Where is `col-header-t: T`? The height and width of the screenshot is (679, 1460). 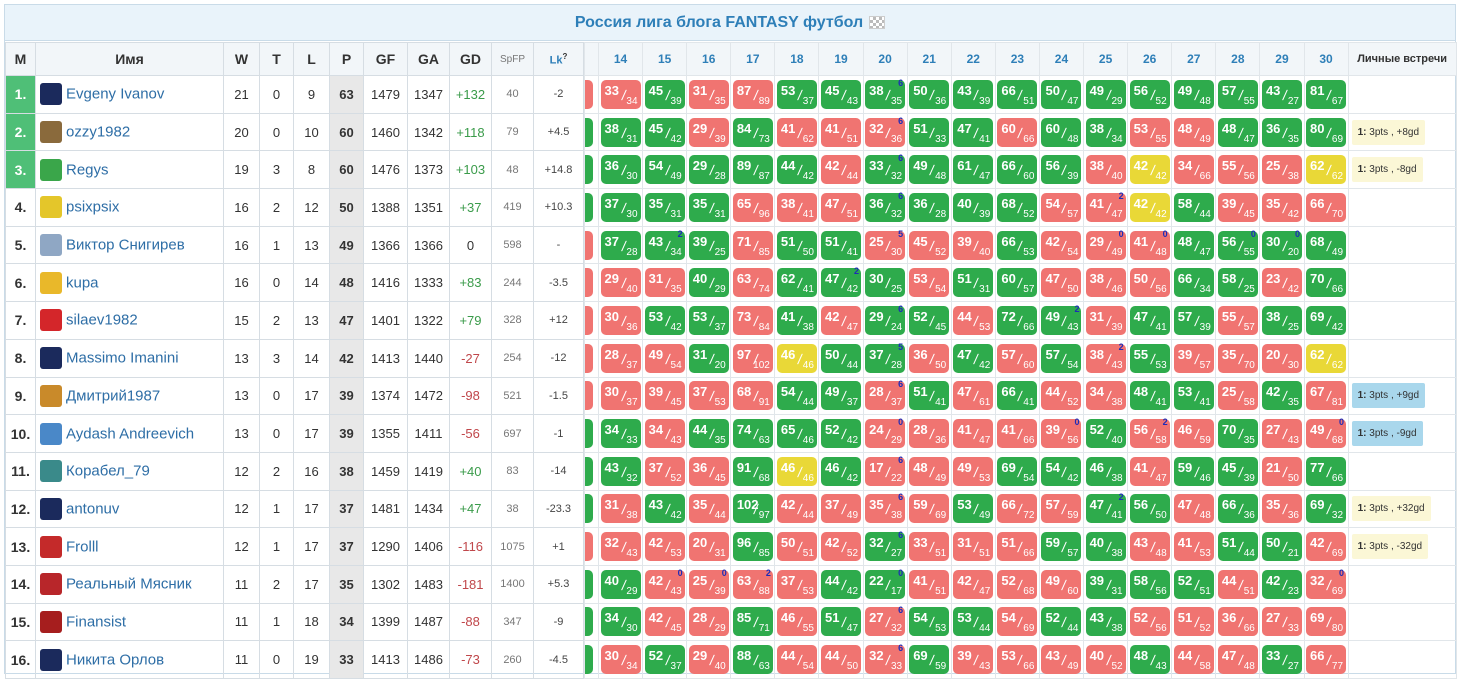
col-header-t: T is located at coordinates (276, 59).